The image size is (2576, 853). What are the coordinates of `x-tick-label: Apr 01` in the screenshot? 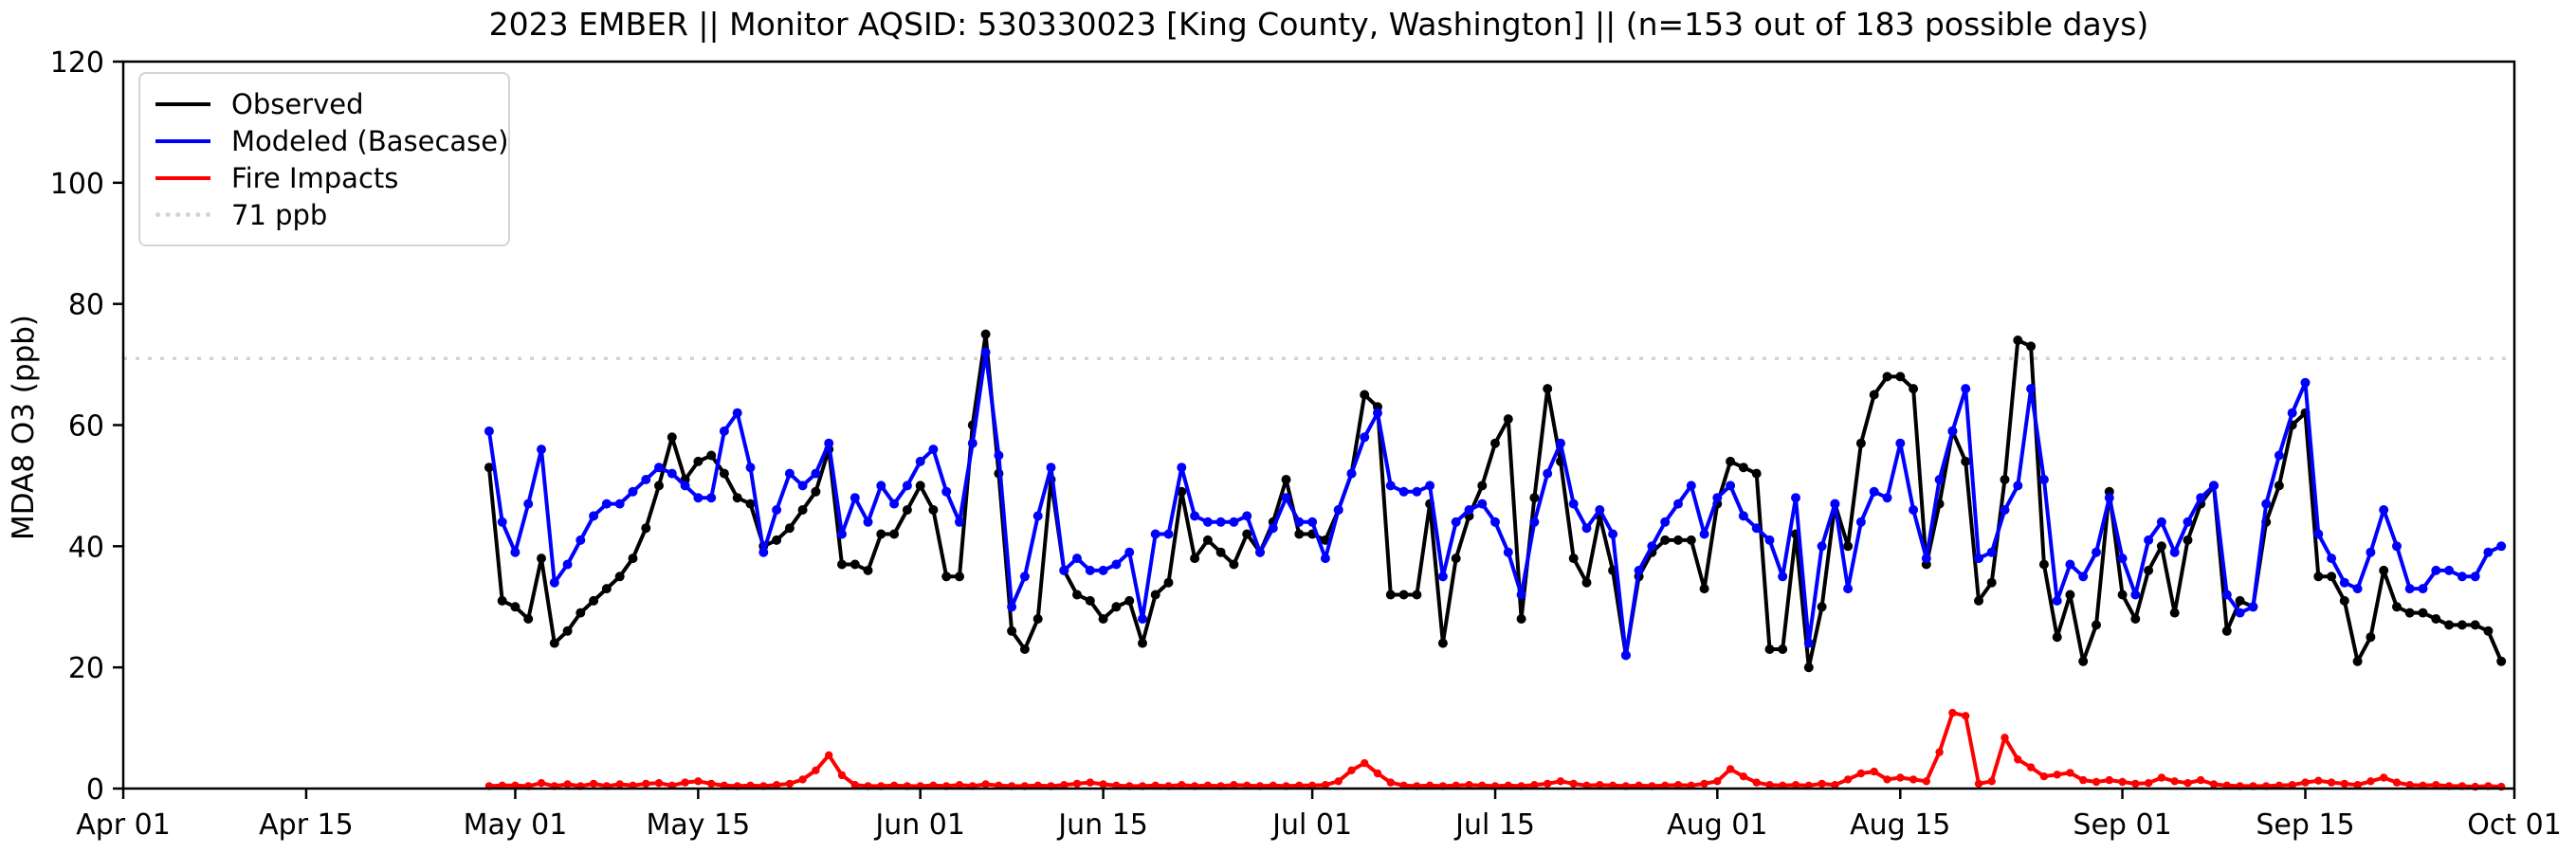 It's located at (123, 825).